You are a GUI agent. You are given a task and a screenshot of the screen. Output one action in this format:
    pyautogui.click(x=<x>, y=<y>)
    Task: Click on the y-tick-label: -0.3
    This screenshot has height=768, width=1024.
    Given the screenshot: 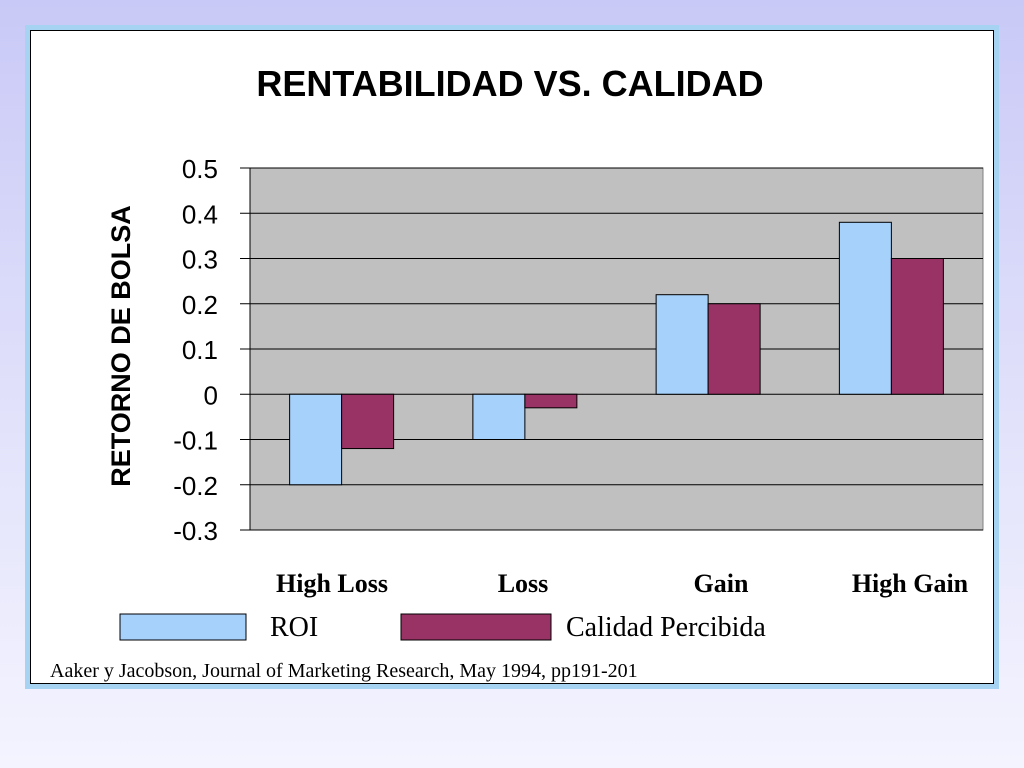 What is the action you would take?
    pyautogui.click(x=195, y=531)
    